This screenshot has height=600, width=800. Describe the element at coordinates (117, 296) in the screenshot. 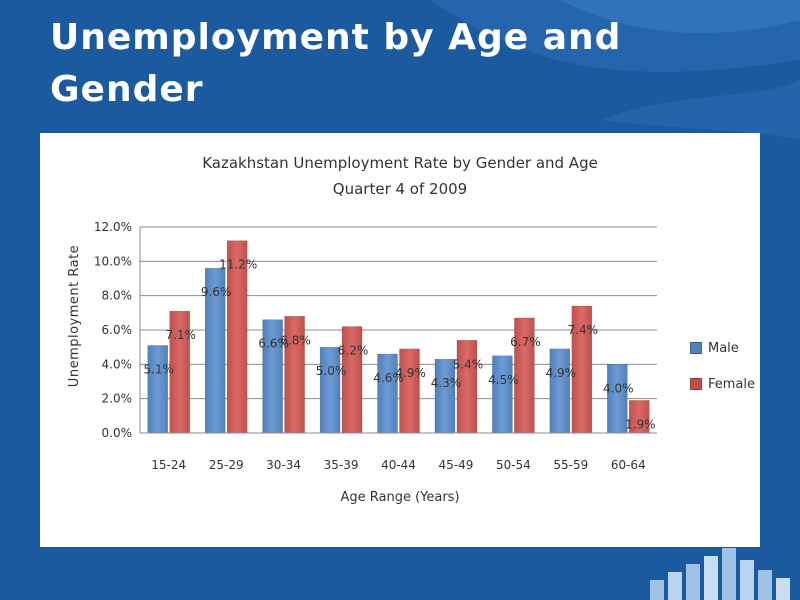

I see `y-tick-label: 8.0%` at that location.